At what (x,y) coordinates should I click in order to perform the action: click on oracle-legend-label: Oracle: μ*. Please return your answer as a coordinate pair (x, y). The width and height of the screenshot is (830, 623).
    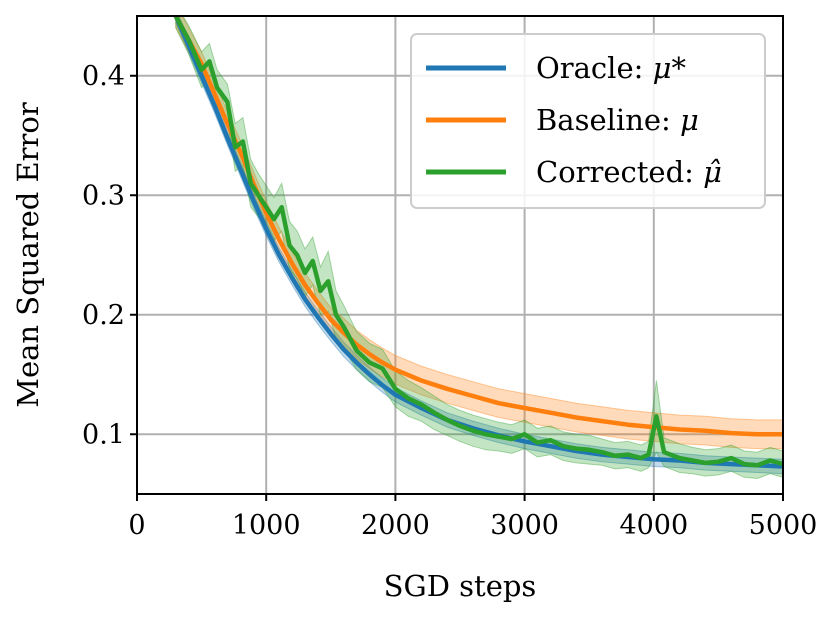
    Looking at the image, I should click on (611, 68).